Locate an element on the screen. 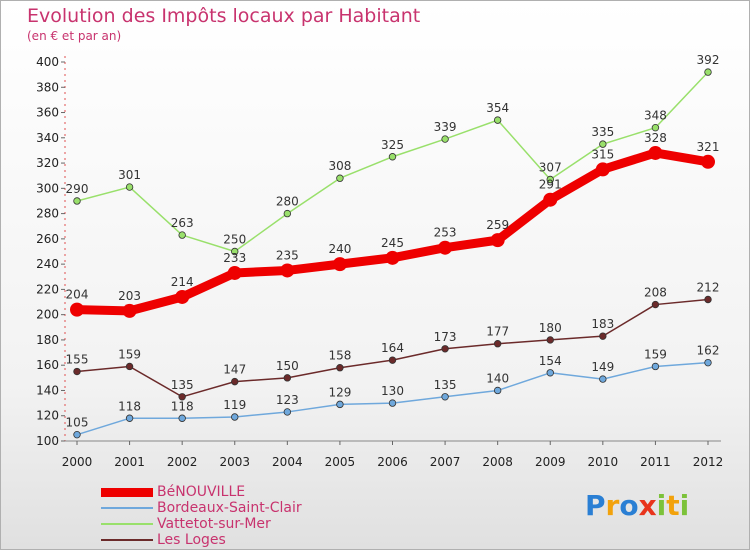 Image resolution: width=750 pixels, height=550 pixels. data-label: 354 is located at coordinates (497, 108).